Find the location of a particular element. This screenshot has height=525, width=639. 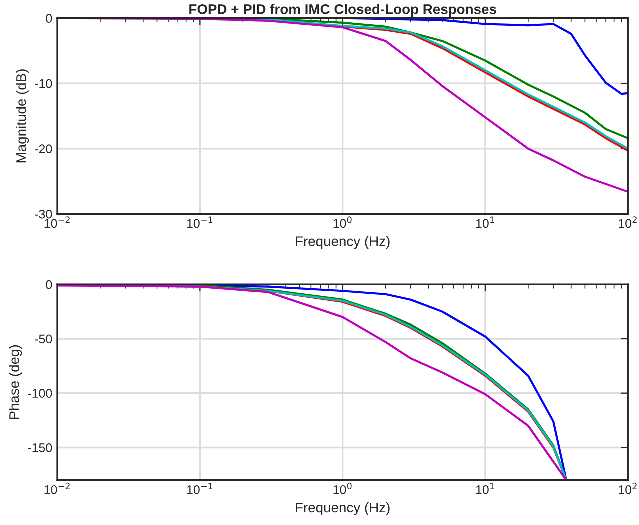

y-tick-label: -150 is located at coordinates (40, 448).